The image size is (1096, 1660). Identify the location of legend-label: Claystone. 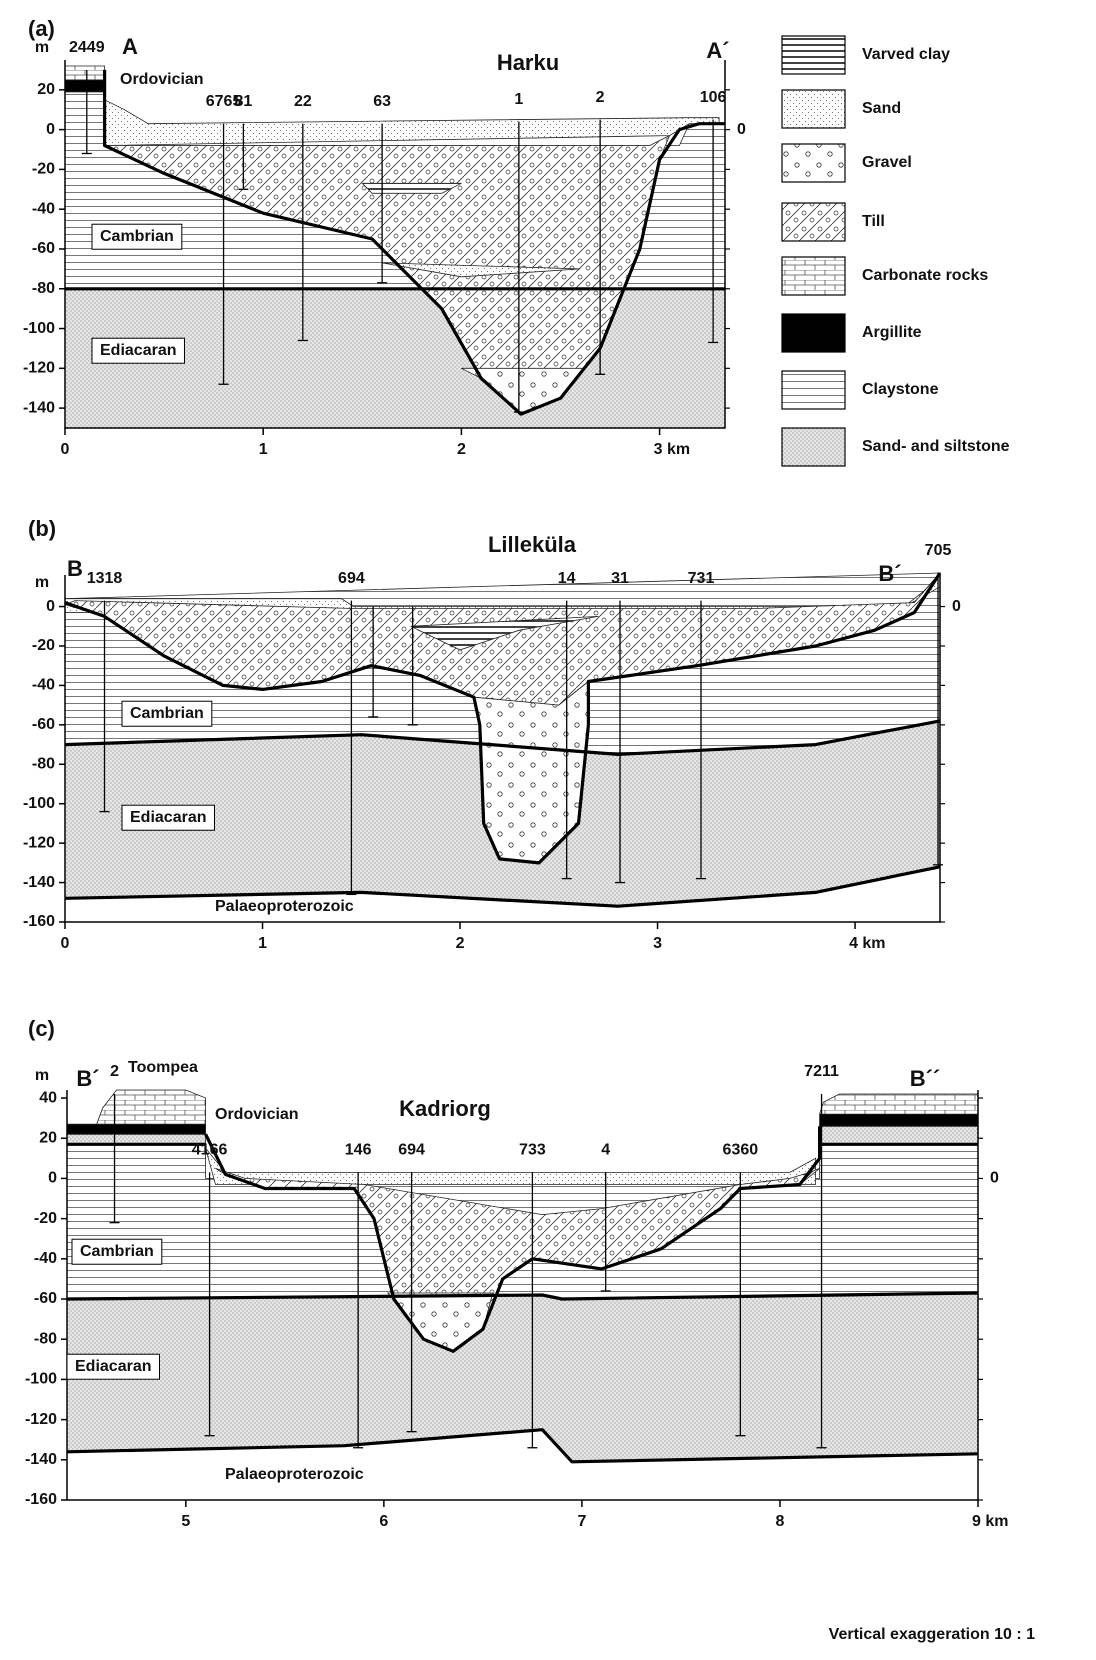
(900, 389).